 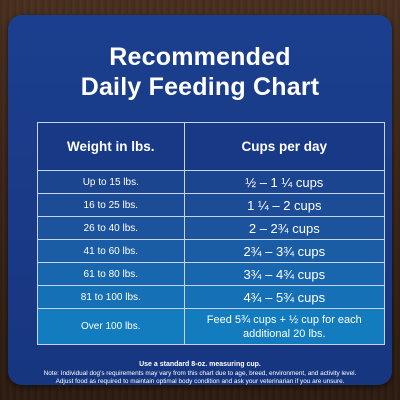 I want to click on page-title-line-2: Daily Feeding Chart, so click(x=200, y=87).